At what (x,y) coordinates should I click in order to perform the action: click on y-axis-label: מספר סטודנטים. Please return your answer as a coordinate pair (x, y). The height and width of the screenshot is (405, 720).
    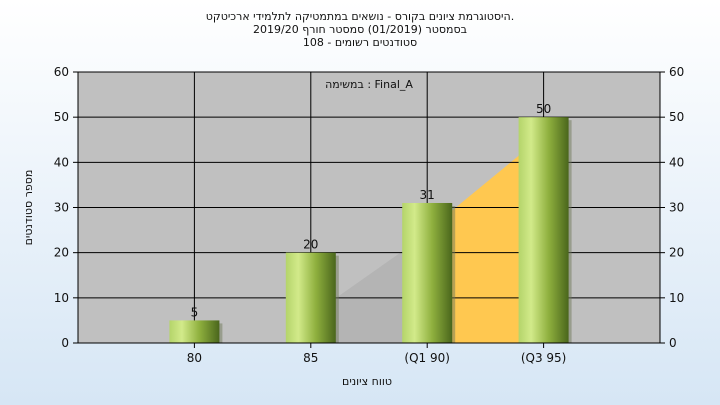
    Looking at the image, I should click on (28, 208).